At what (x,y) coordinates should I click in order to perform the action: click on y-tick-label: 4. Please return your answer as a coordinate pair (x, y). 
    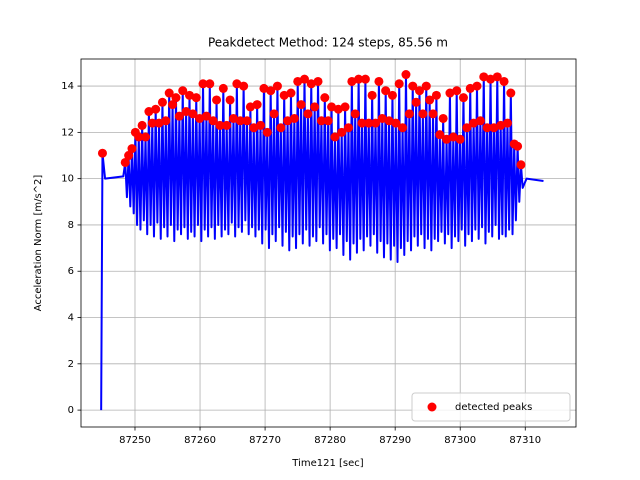
    Looking at the image, I should click on (71, 318).